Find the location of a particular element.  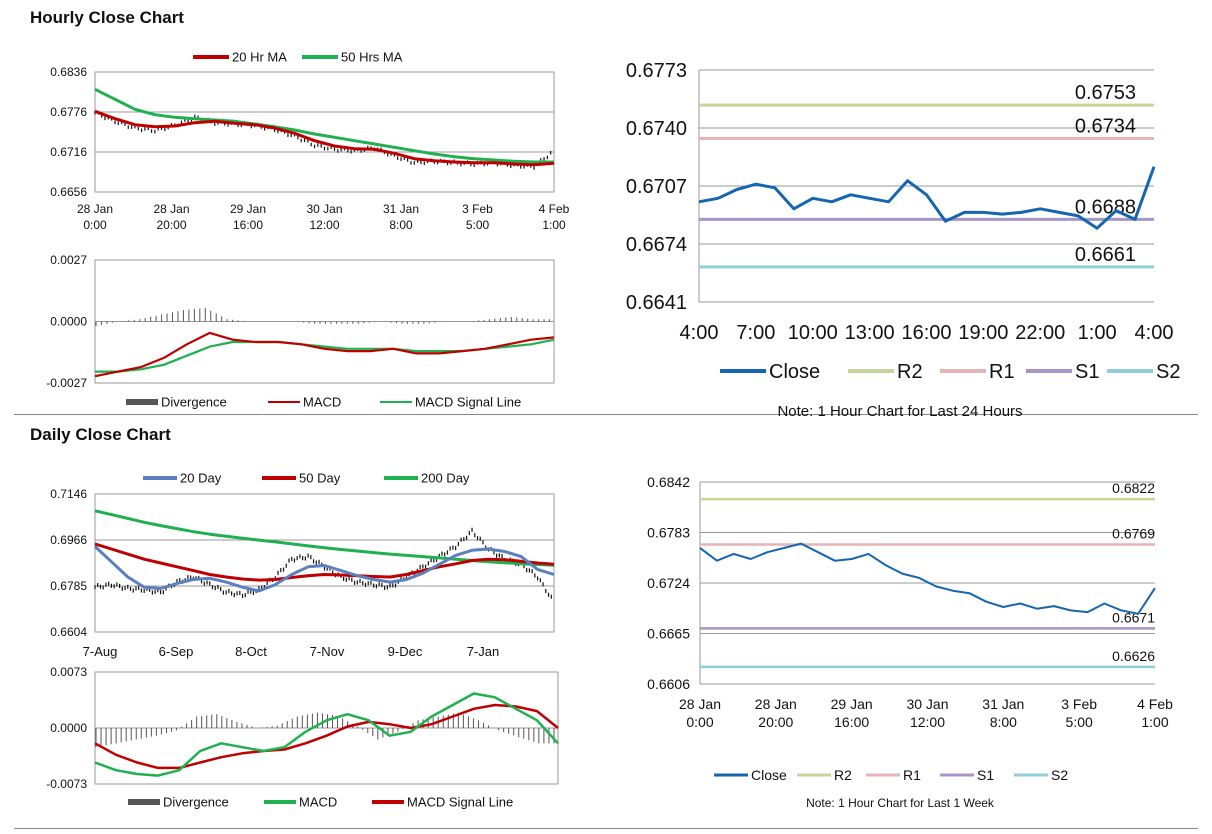

daily-macd-line is located at coordinates (326, 734).